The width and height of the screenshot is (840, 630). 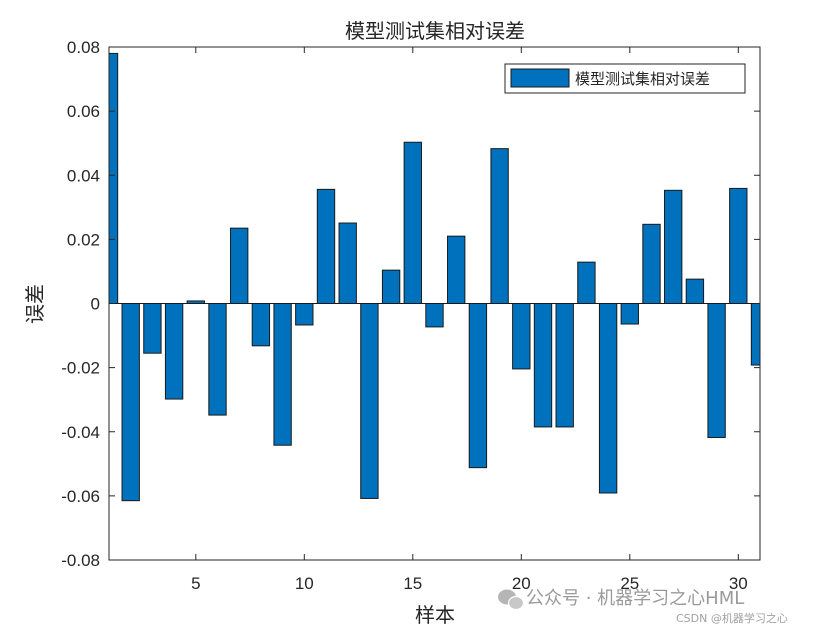 What do you see at coordinates (540, 78) in the screenshot?
I see `legend-swatch` at bounding box center [540, 78].